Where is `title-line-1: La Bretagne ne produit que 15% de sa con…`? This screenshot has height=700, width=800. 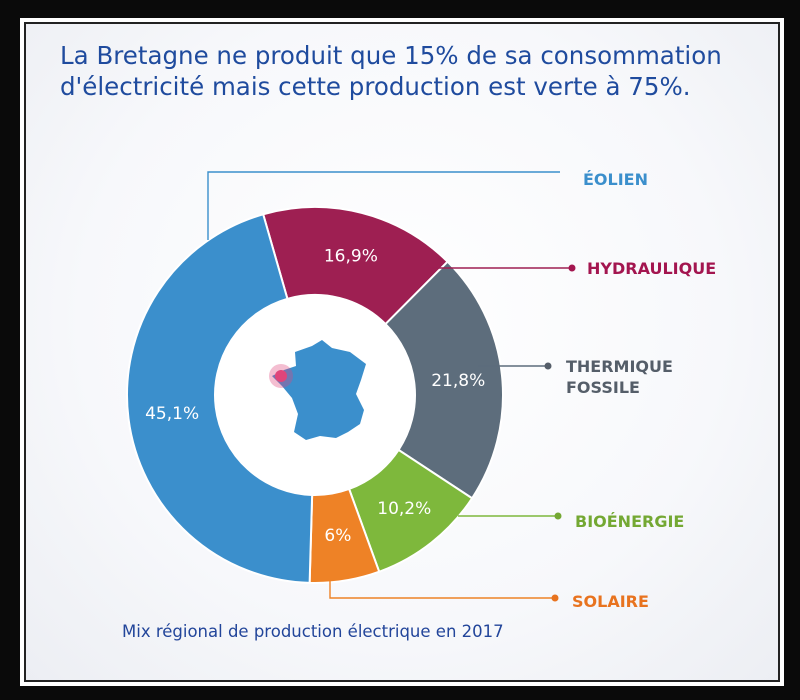 title-line-1: La Bretagne ne produit que 15% de sa con… is located at coordinates (391, 55).